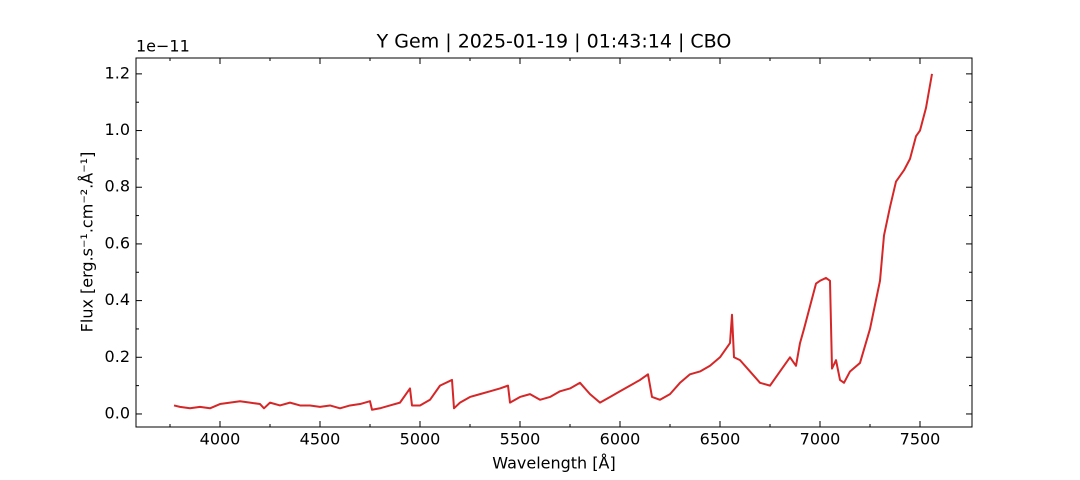 The width and height of the screenshot is (1080, 480). I want to click on y-axis-label: Flux [erg.s⁻¹.cm⁻².Å⁻¹], so click(87, 242).